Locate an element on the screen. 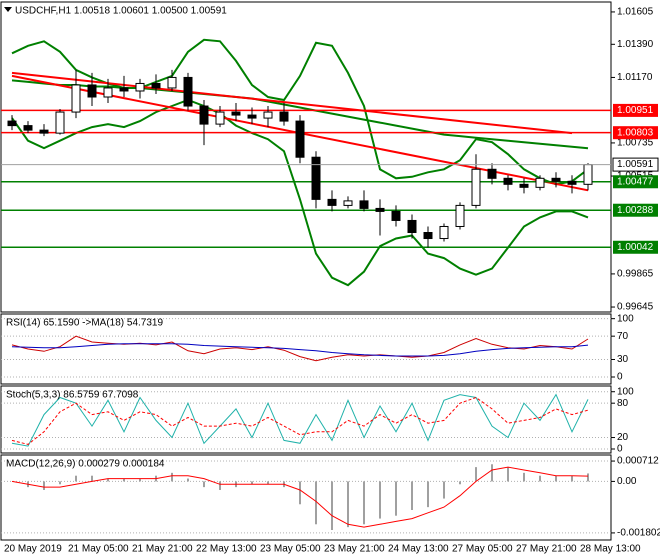  x-tick-label: 28 May 13:00 is located at coordinates (610, 549).